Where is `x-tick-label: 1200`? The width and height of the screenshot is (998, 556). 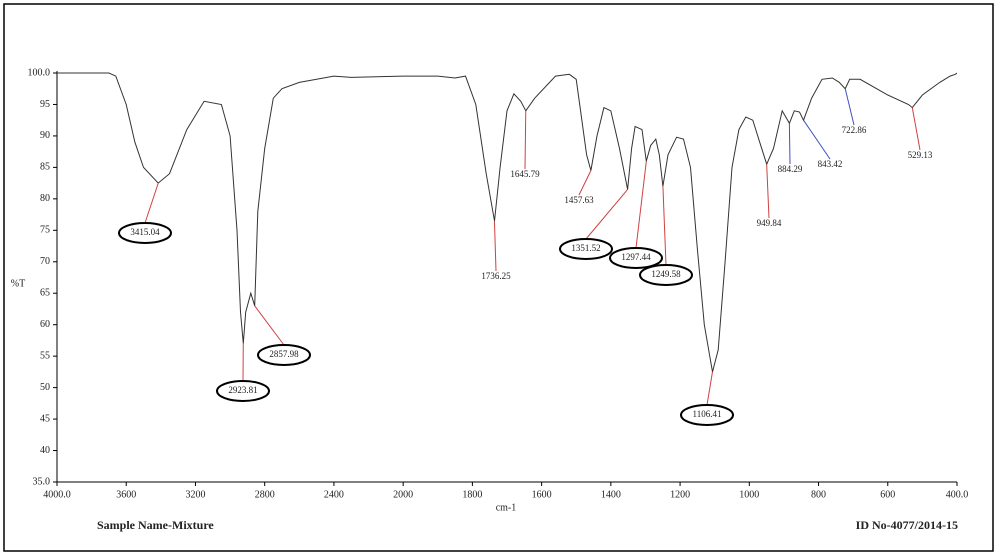
x-tick-label: 1200 is located at coordinates (680, 494).